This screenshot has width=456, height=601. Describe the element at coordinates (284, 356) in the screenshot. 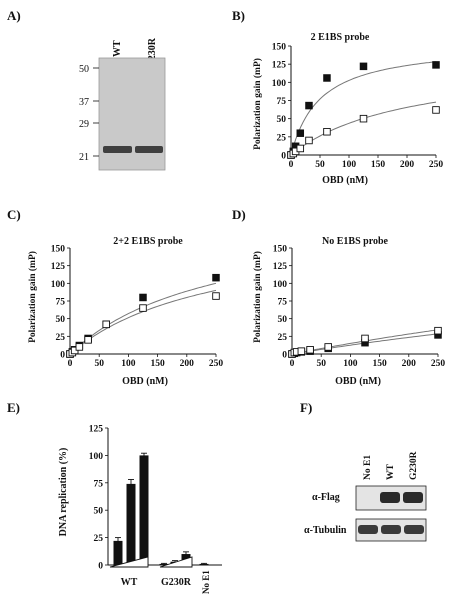

I see `panel-d-y-tick-label: 0` at that location.